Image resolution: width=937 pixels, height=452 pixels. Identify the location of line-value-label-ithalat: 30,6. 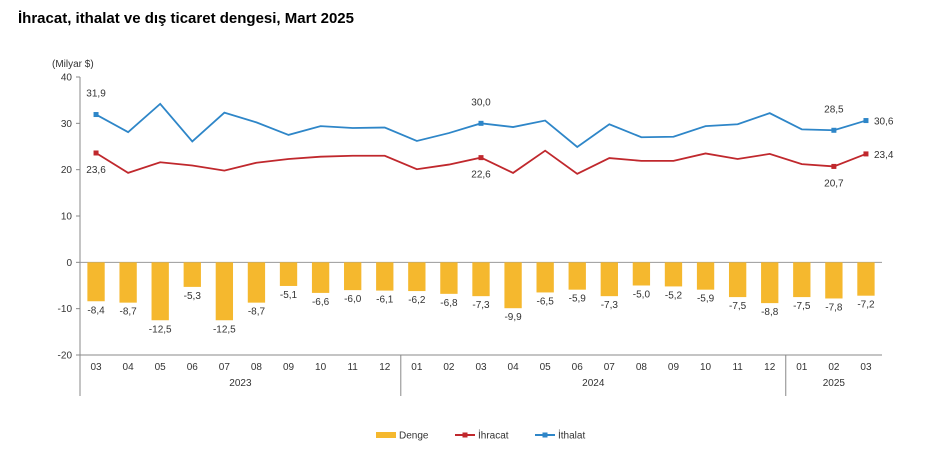
(884, 122).